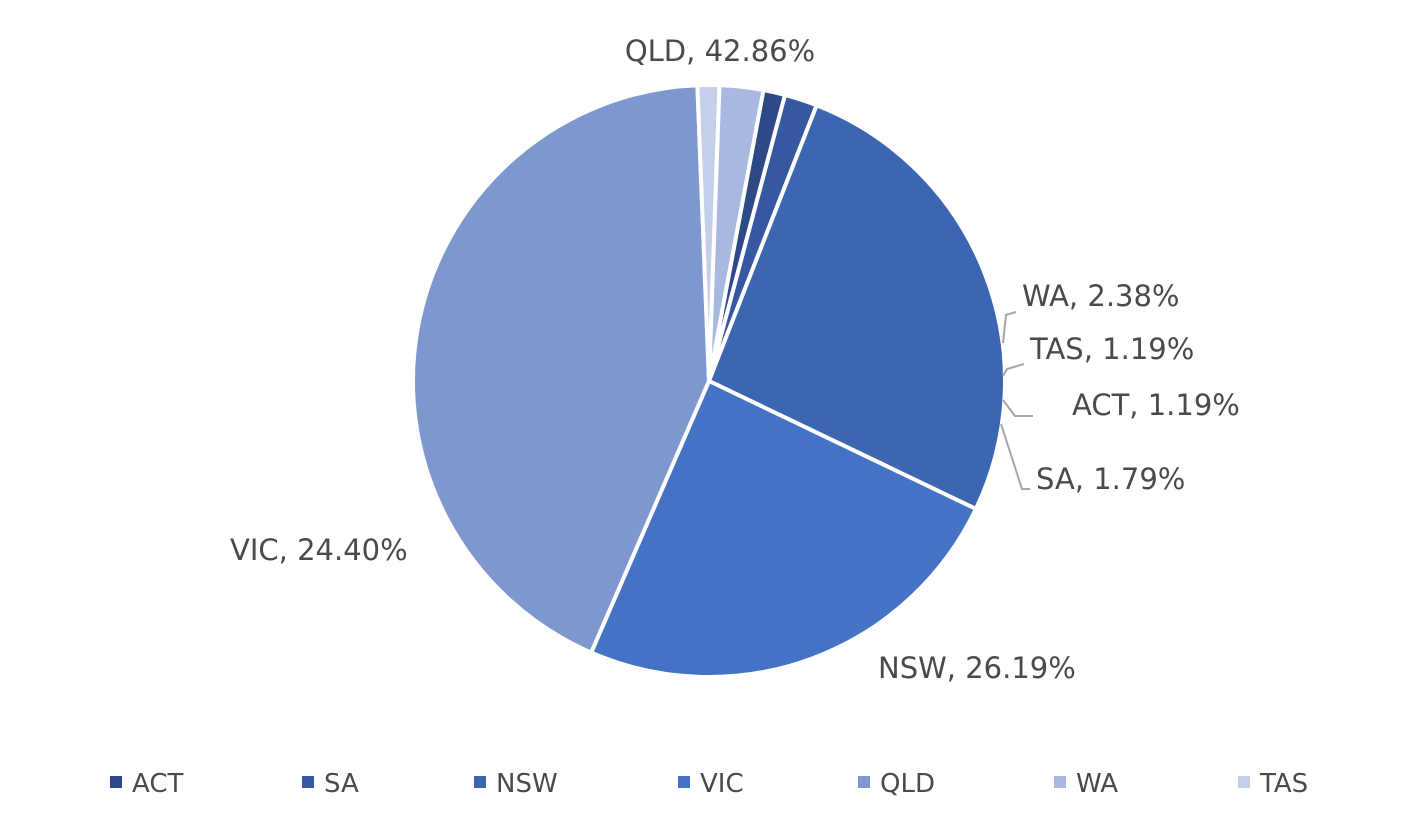  What do you see at coordinates (977, 668) in the screenshot?
I see `data-label-nsw: NSW, 26.19%` at bounding box center [977, 668].